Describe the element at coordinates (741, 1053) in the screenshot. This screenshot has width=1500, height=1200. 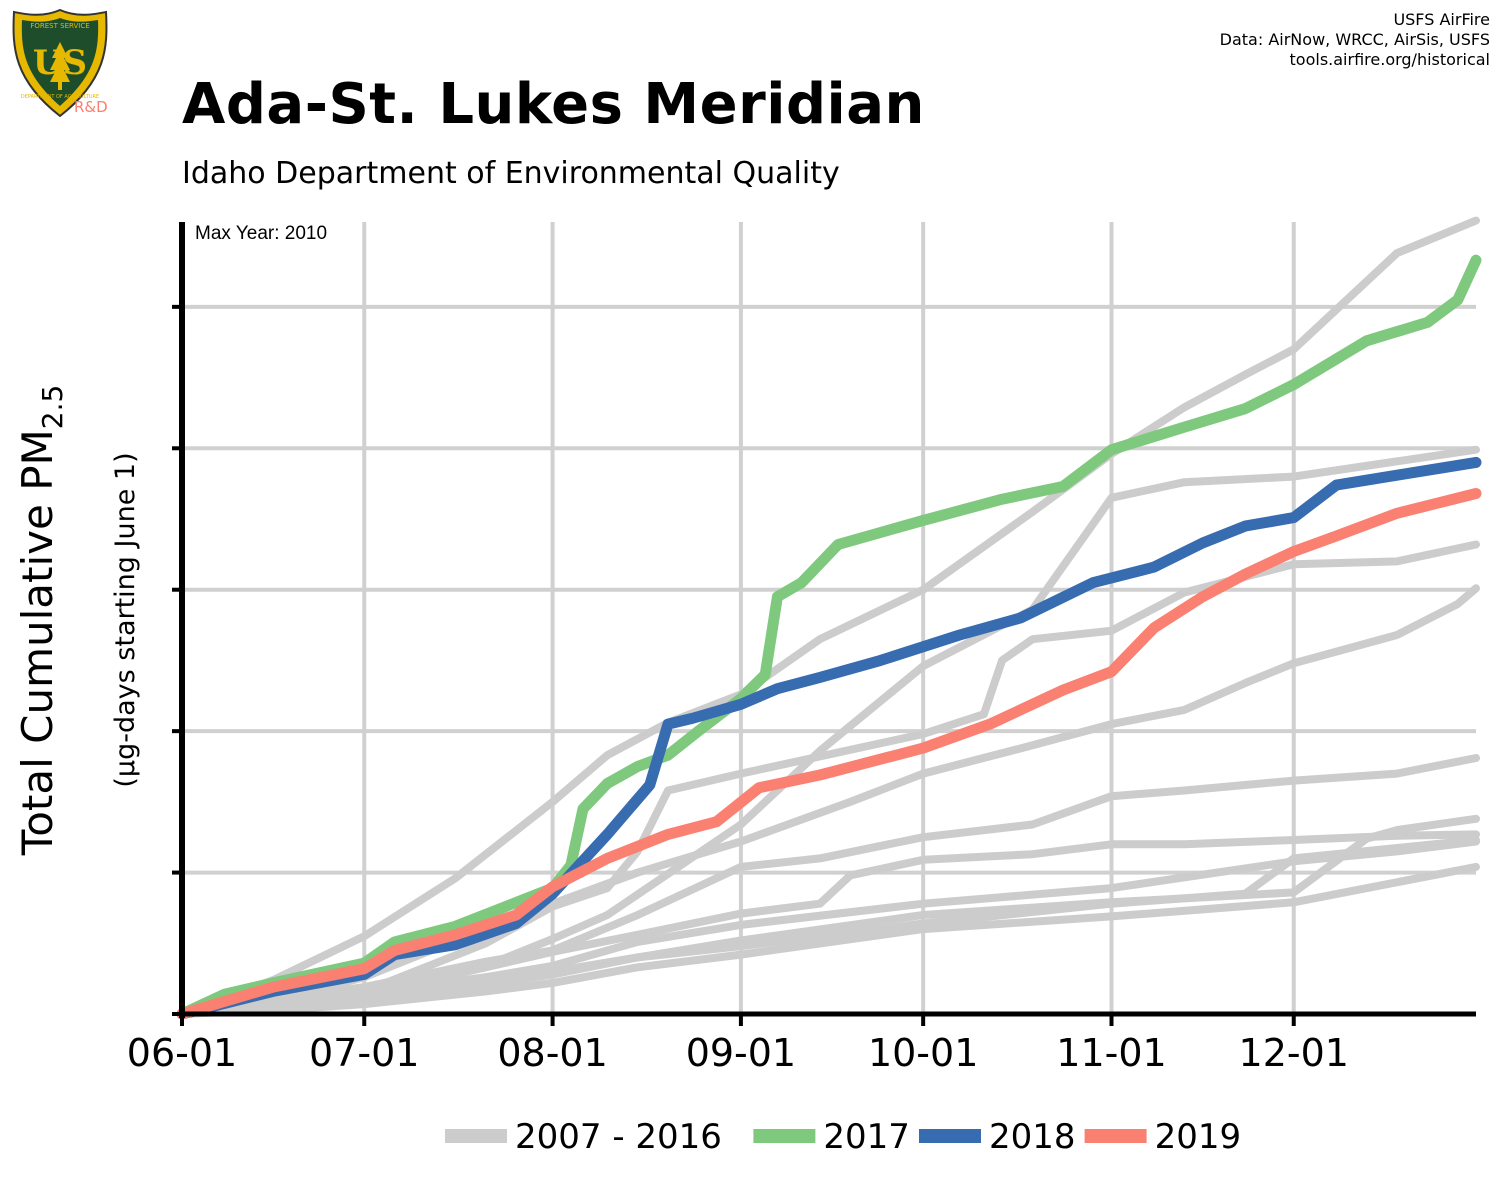
I see `x-tick-label: 09-01` at that location.